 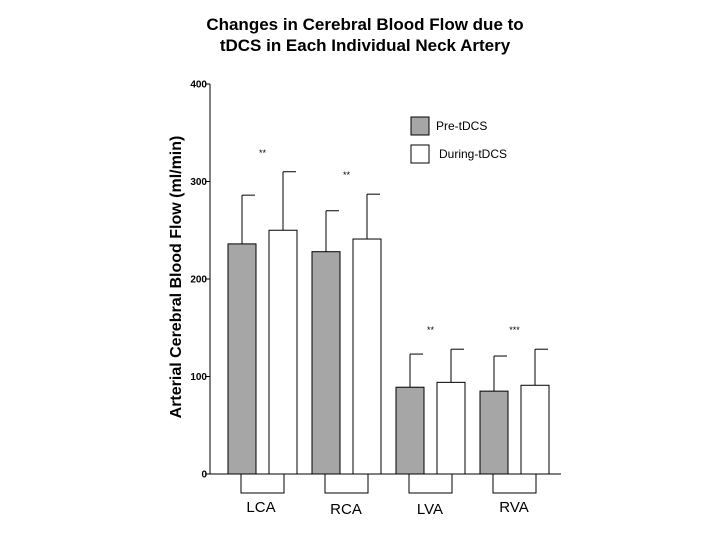 I want to click on category-label-lca: LCA, so click(x=260, y=507).